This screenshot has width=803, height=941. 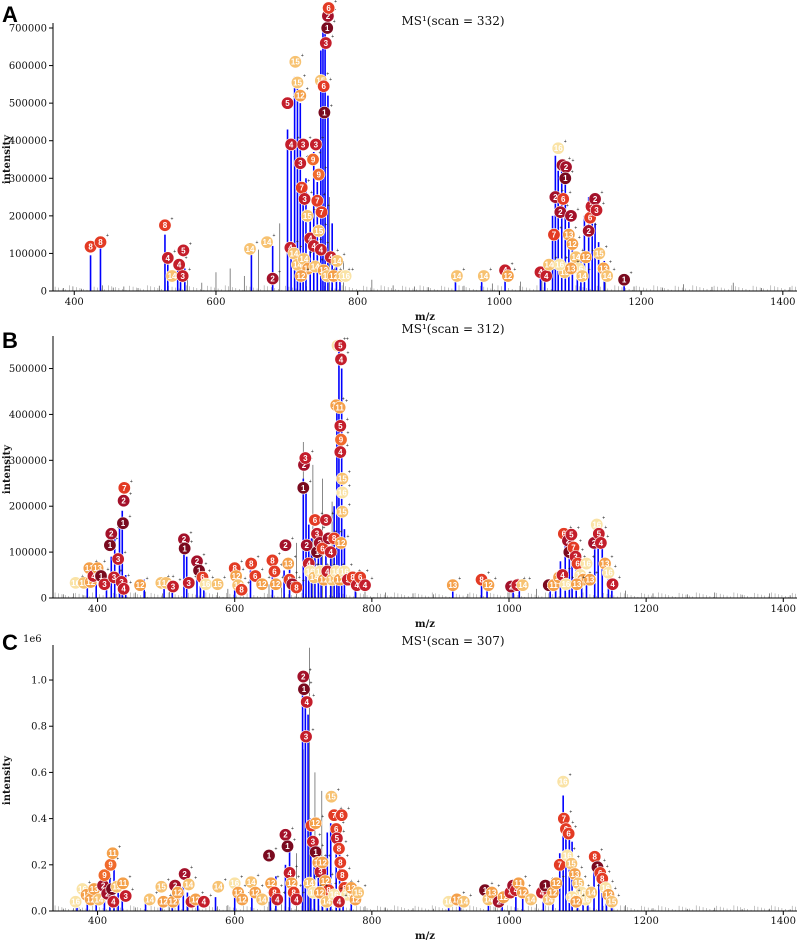 What do you see at coordinates (97, 609) in the screenshot?
I see `x-tick-label: 400` at bounding box center [97, 609].